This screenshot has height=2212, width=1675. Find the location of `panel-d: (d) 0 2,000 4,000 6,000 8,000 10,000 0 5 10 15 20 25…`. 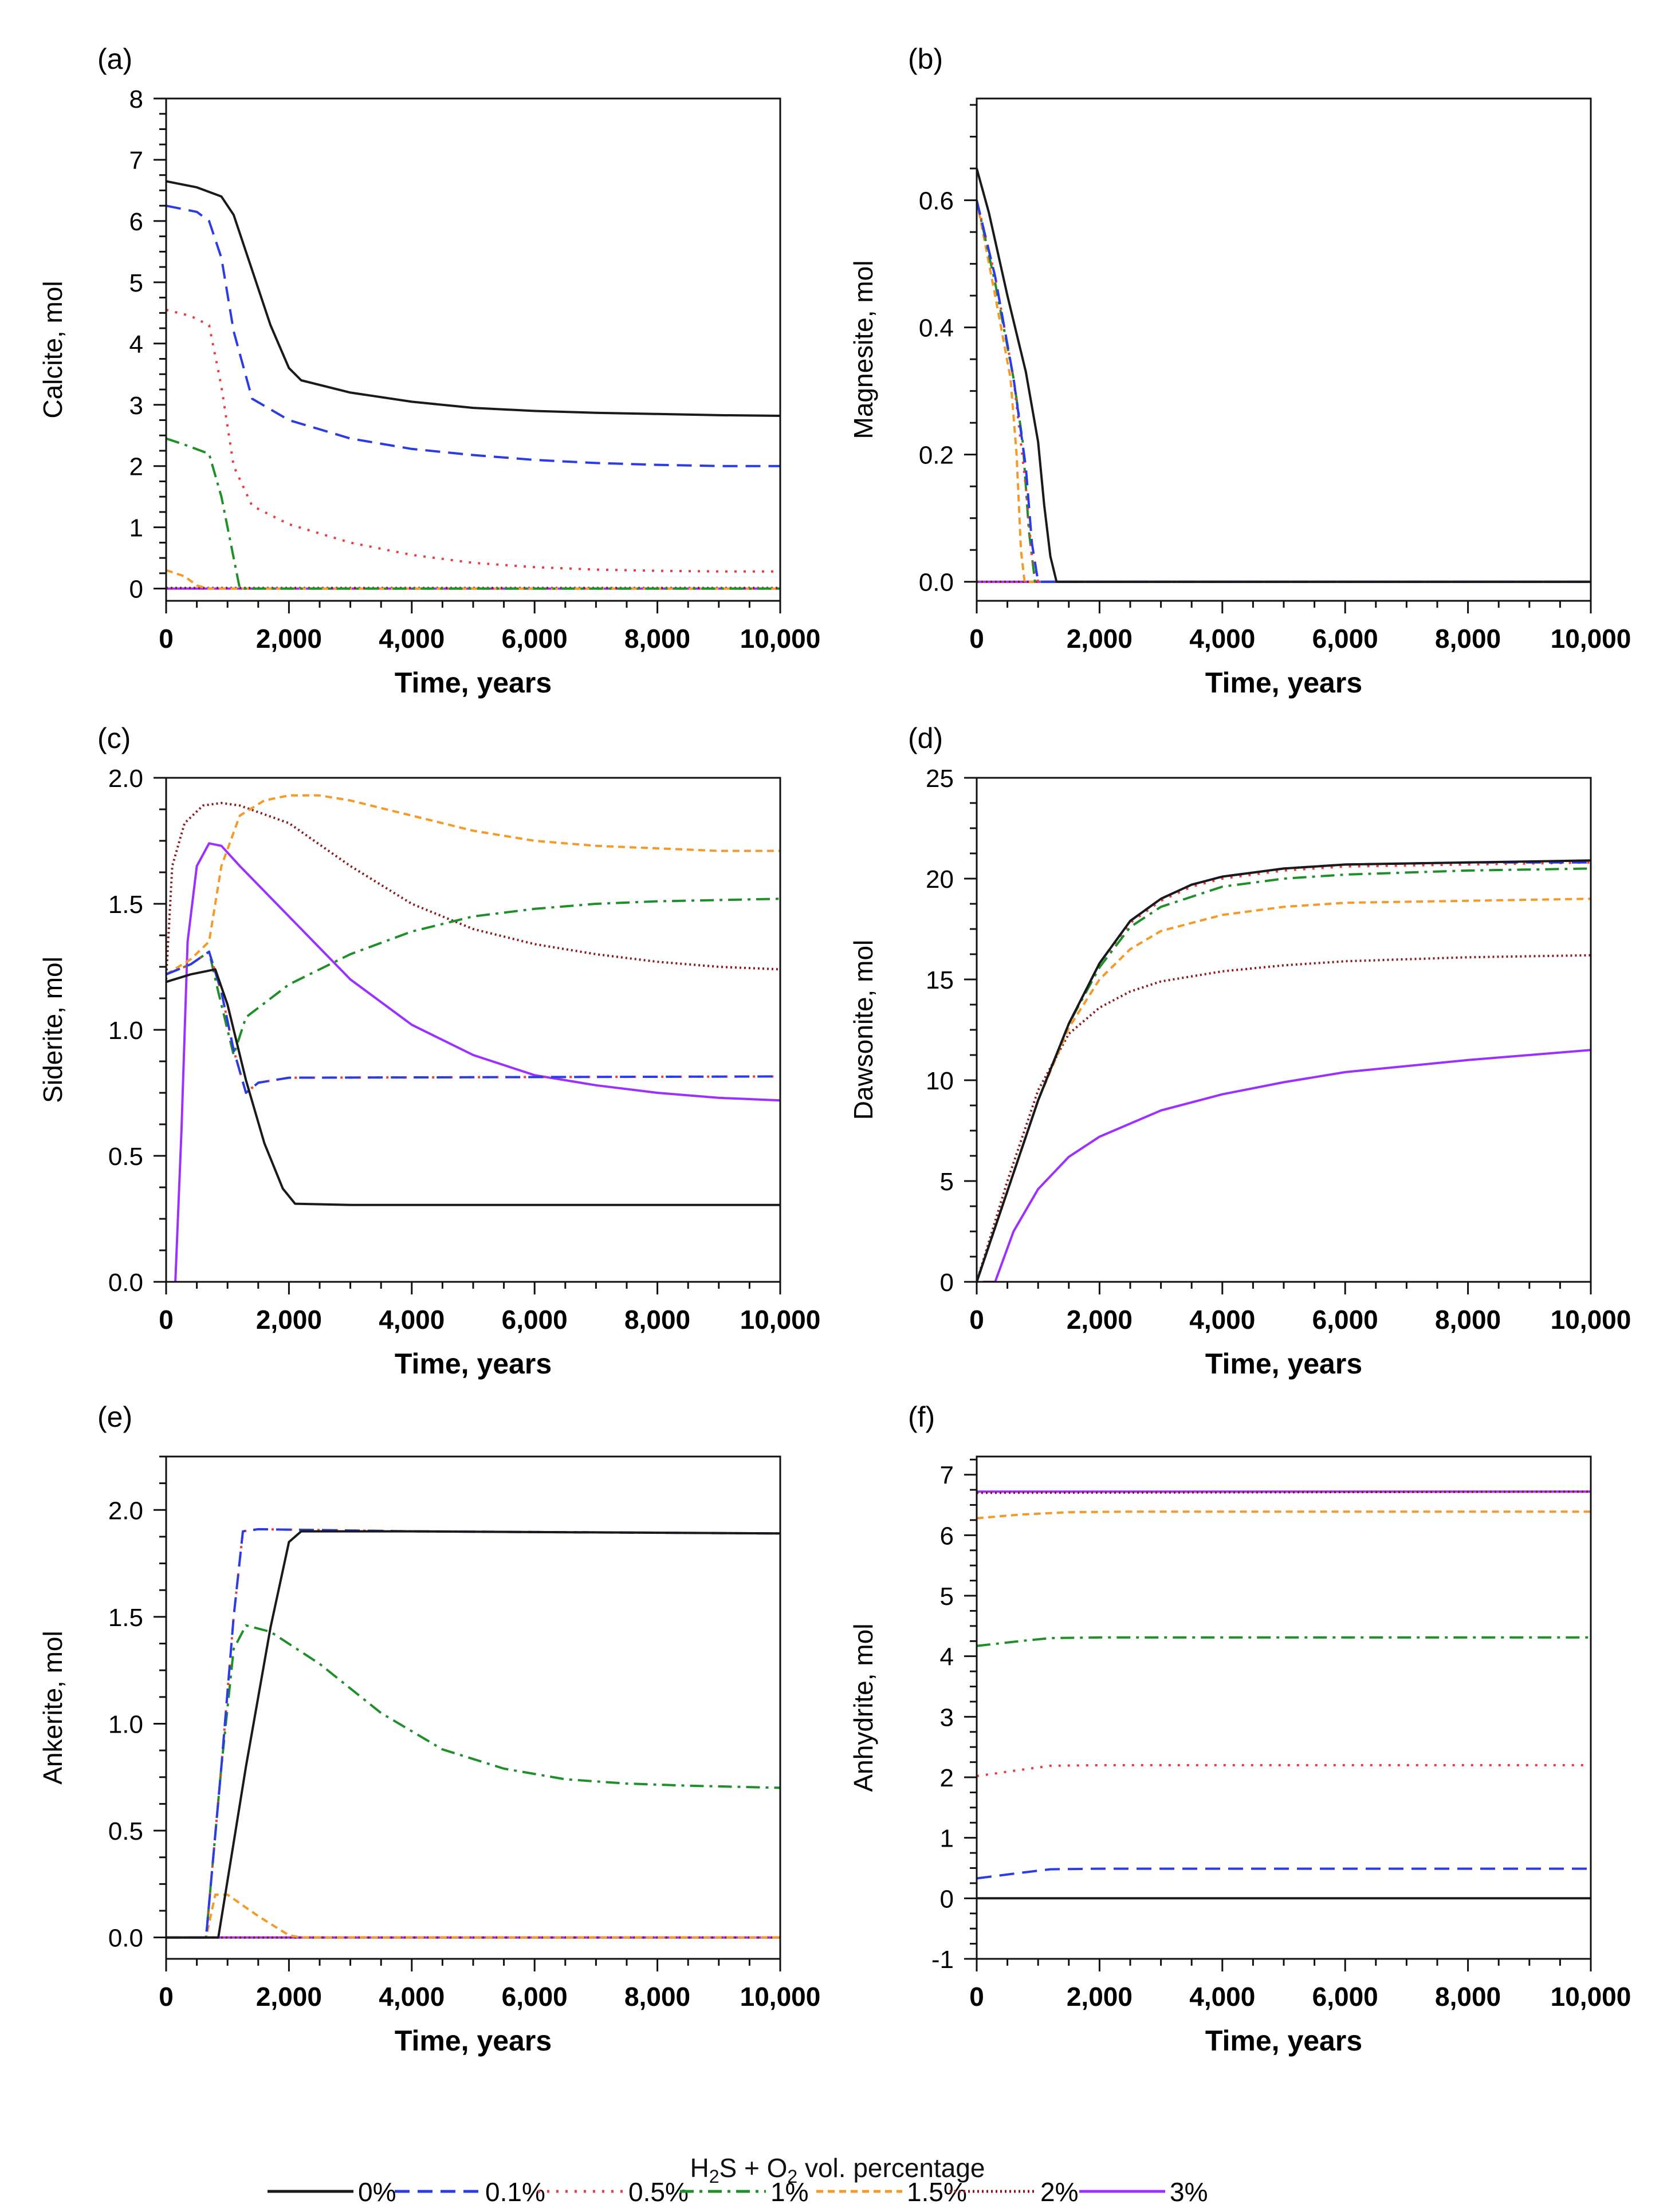

panel-d: (d) 0 2,000 4,000 6,000 8,000 10,000 0 5 10 15 20 25… is located at coordinates (1239, 1051).